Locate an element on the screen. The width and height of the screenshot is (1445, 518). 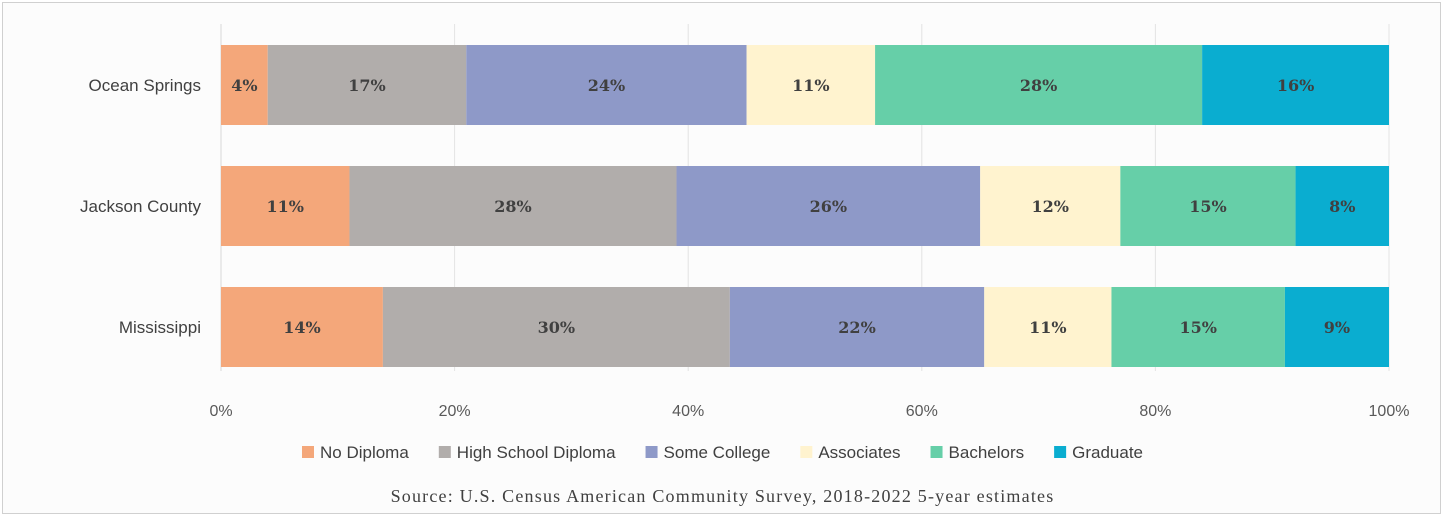
category-label: Jackson County is located at coordinates (140, 206).